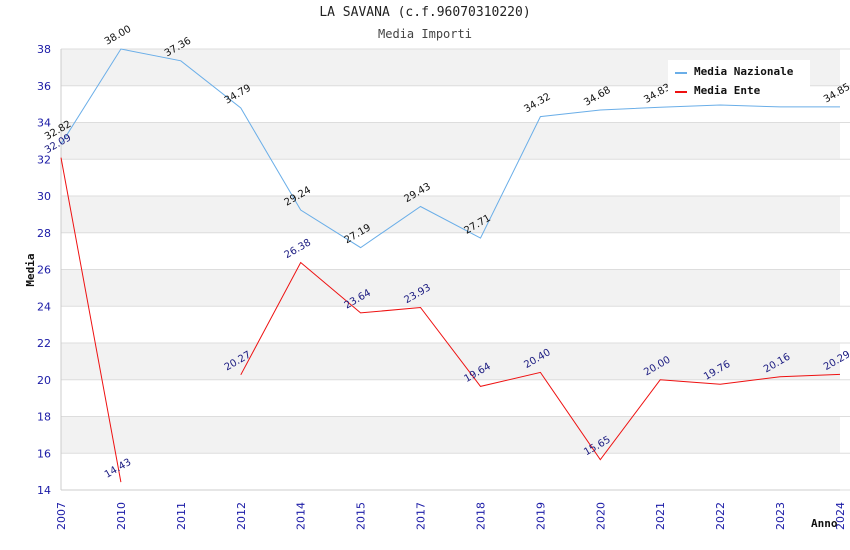 Image resolution: width=850 pixels, height=550 pixels. What do you see at coordinates (744, 71) in the screenshot?
I see `legend-label-nazionale: Media Nazionale` at bounding box center [744, 71].